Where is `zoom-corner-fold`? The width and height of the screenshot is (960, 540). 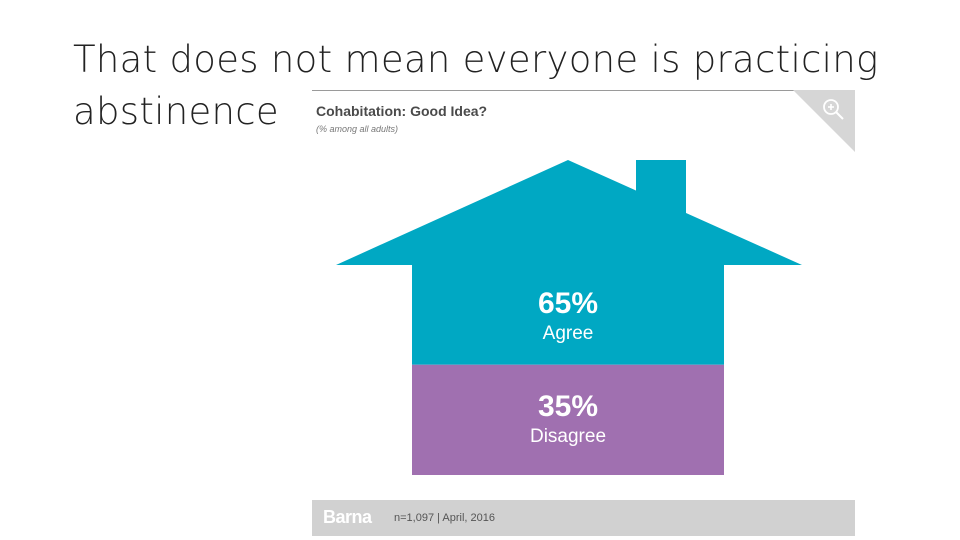
zoom-corner-fold is located at coordinates (824, 121).